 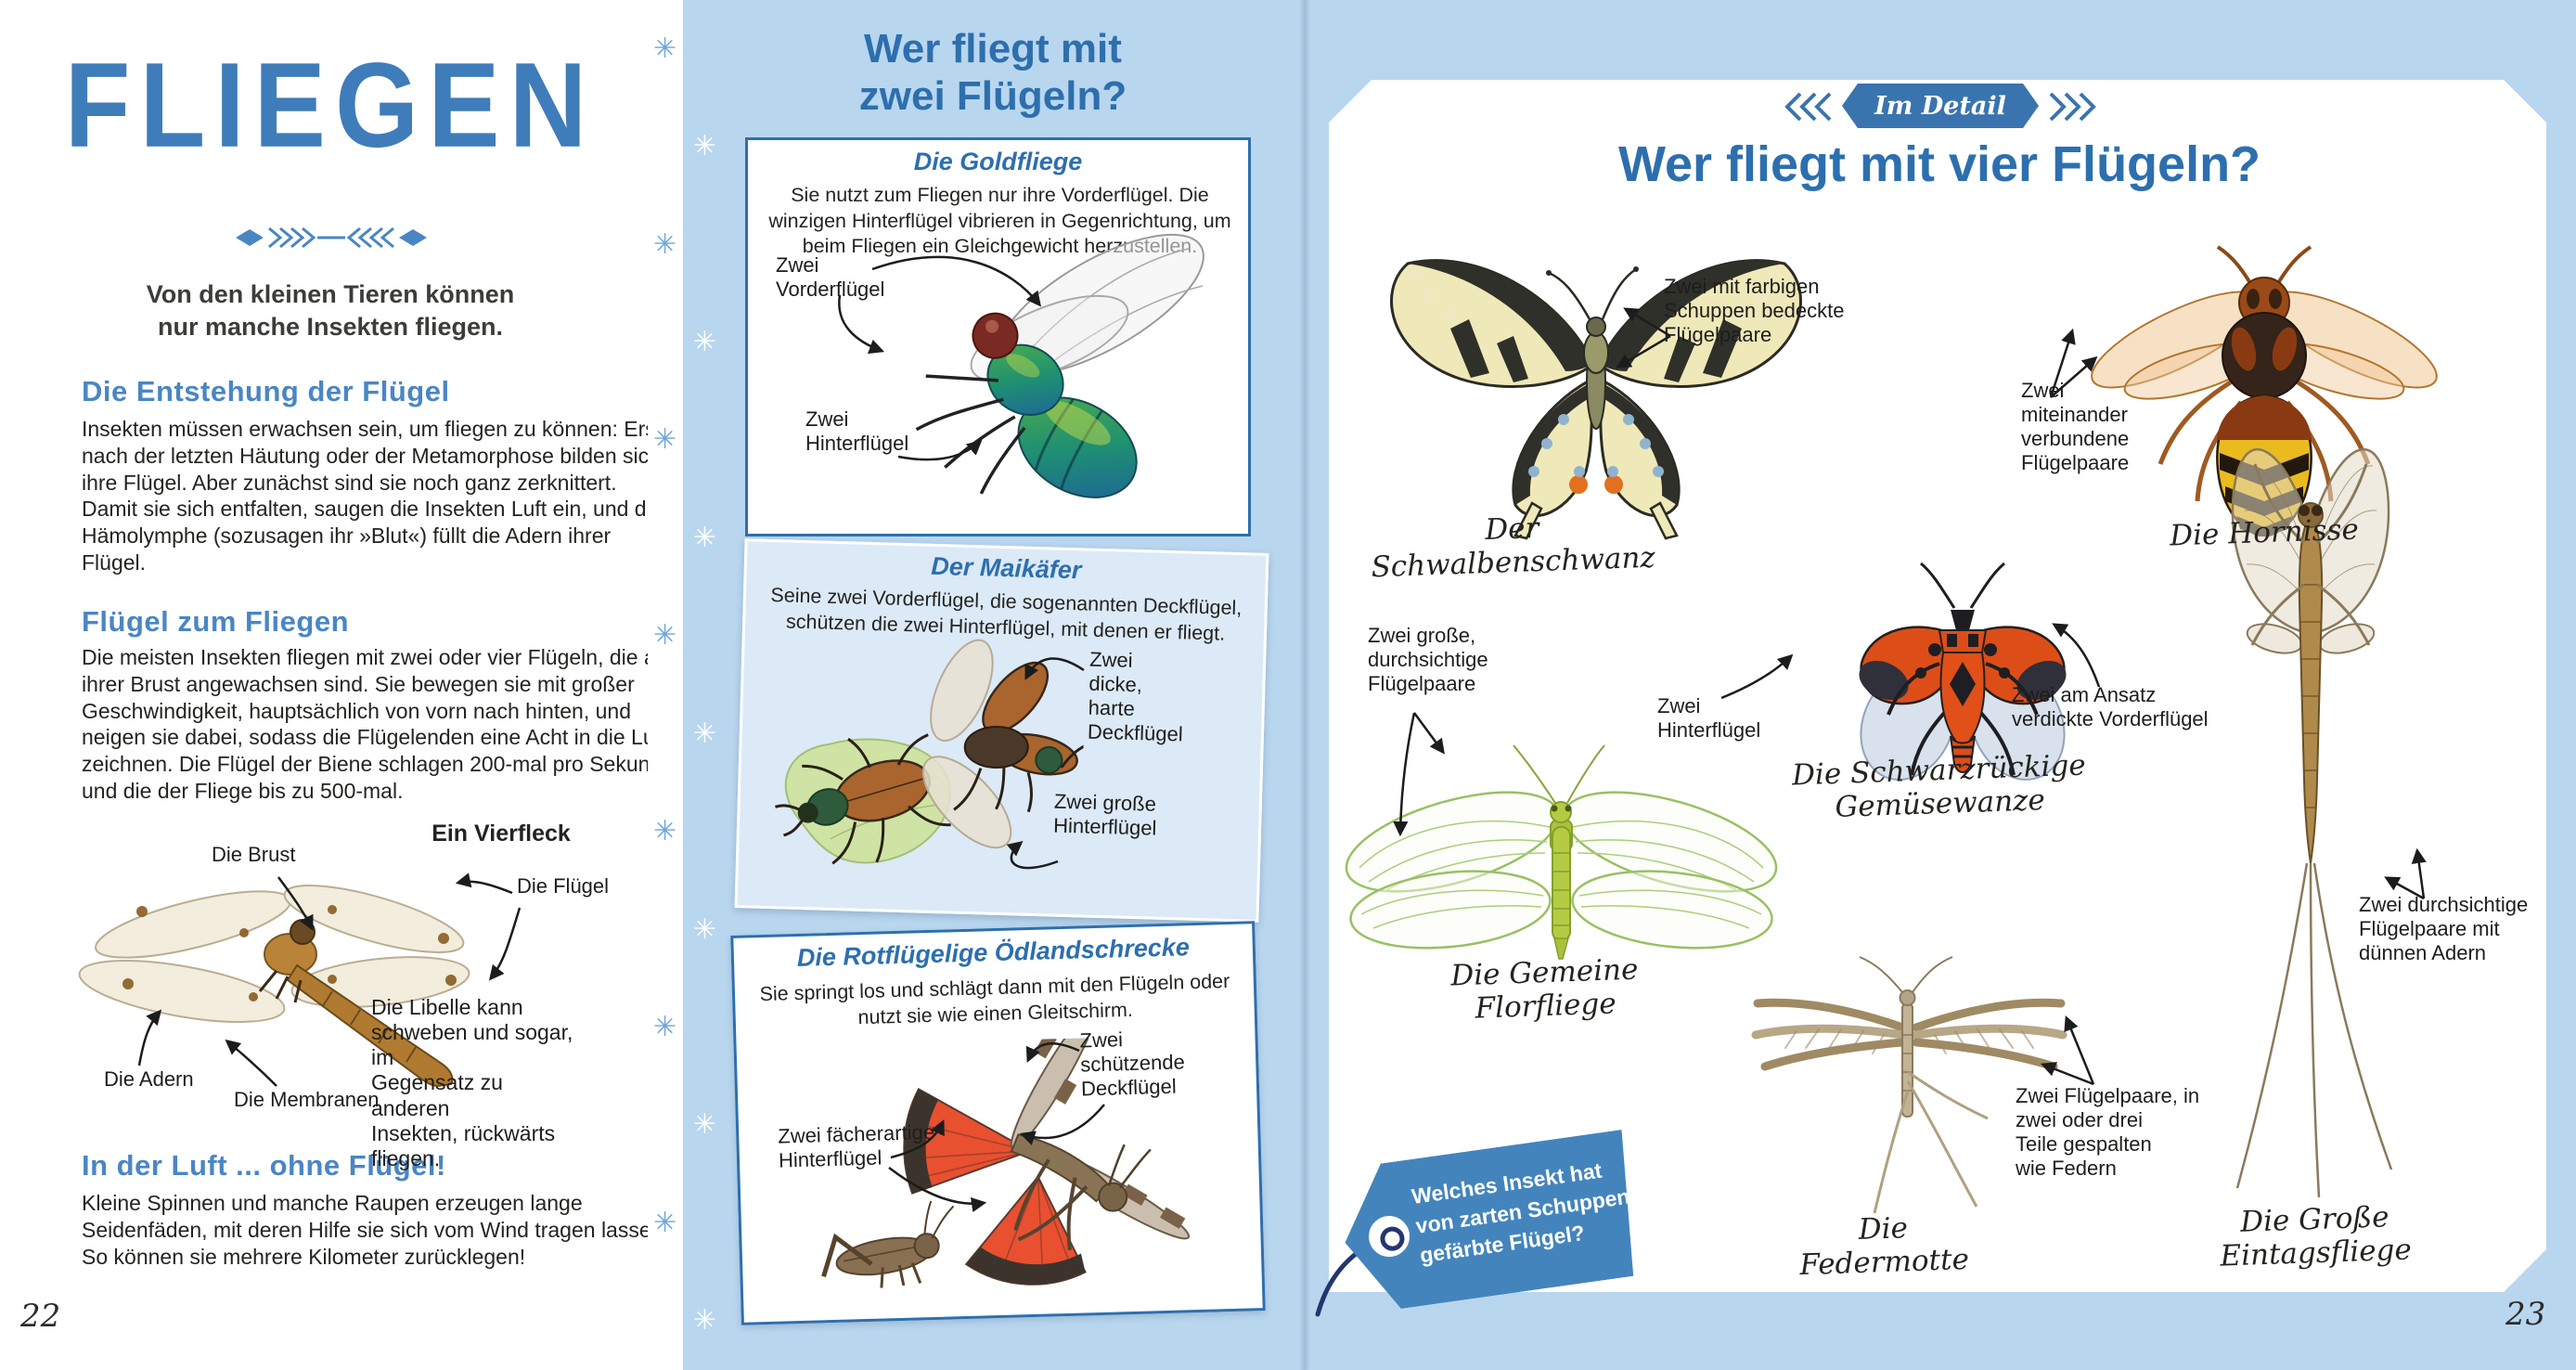 I want to click on middle-heading: Wer fliegt mit zwei Flügeln?, so click(x=993, y=72).